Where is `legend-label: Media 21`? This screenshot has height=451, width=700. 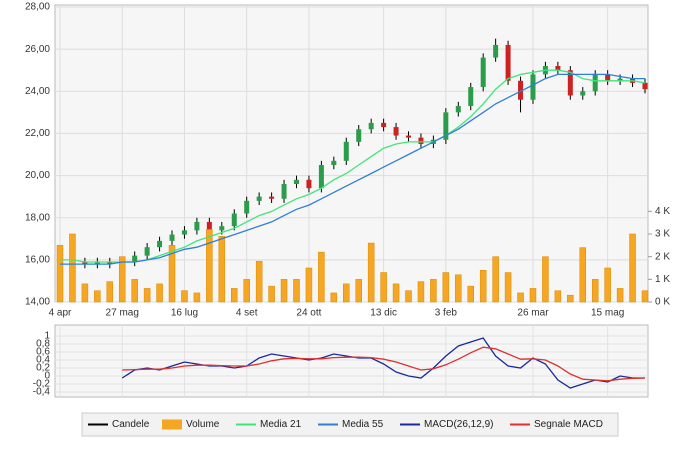 legend-label: Media 21 is located at coordinates (281, 424).